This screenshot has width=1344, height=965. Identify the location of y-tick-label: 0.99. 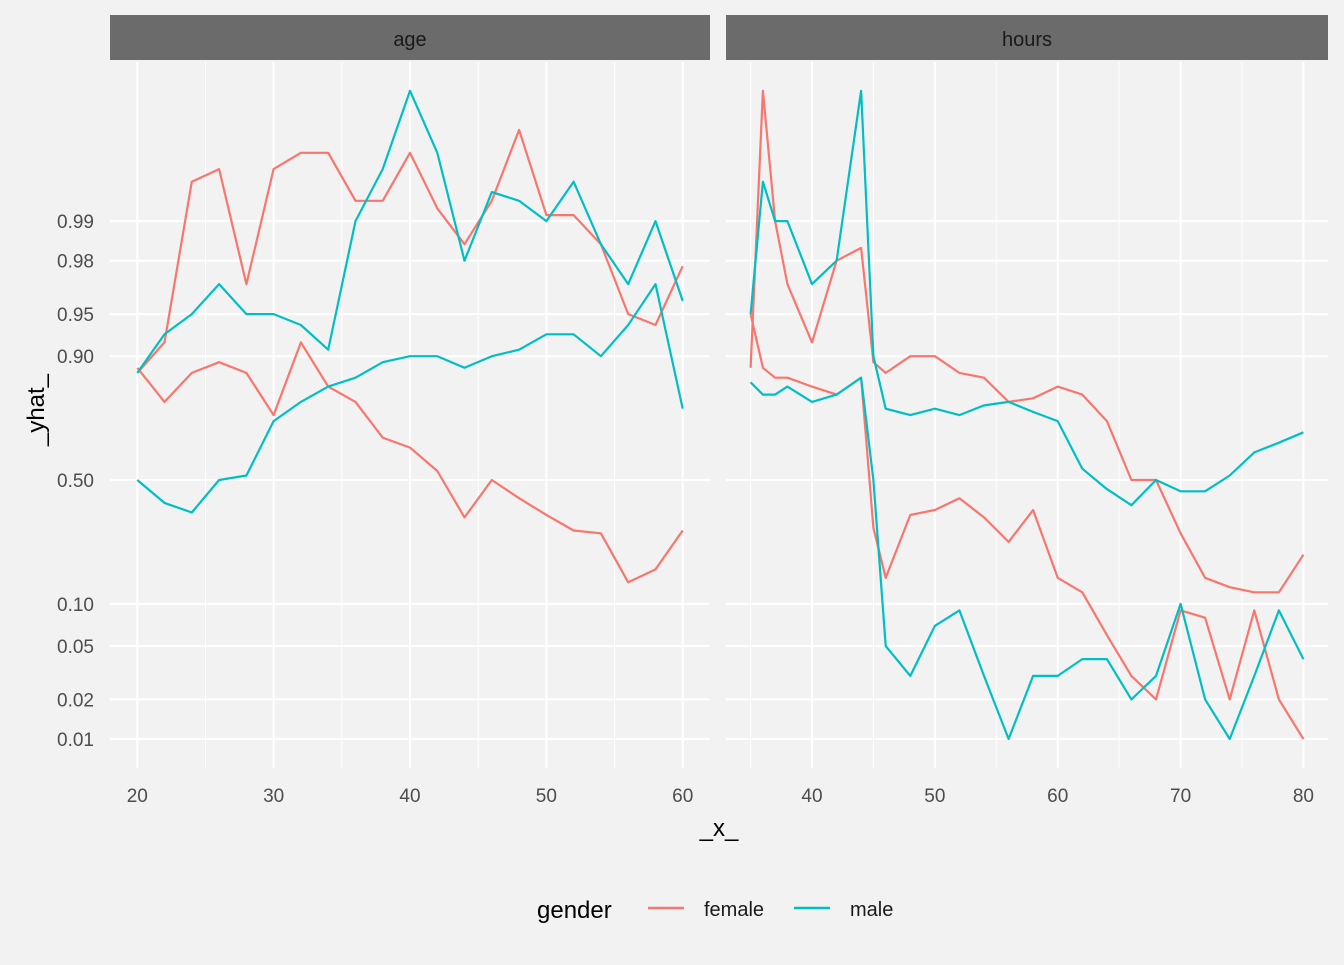
(75, 222).